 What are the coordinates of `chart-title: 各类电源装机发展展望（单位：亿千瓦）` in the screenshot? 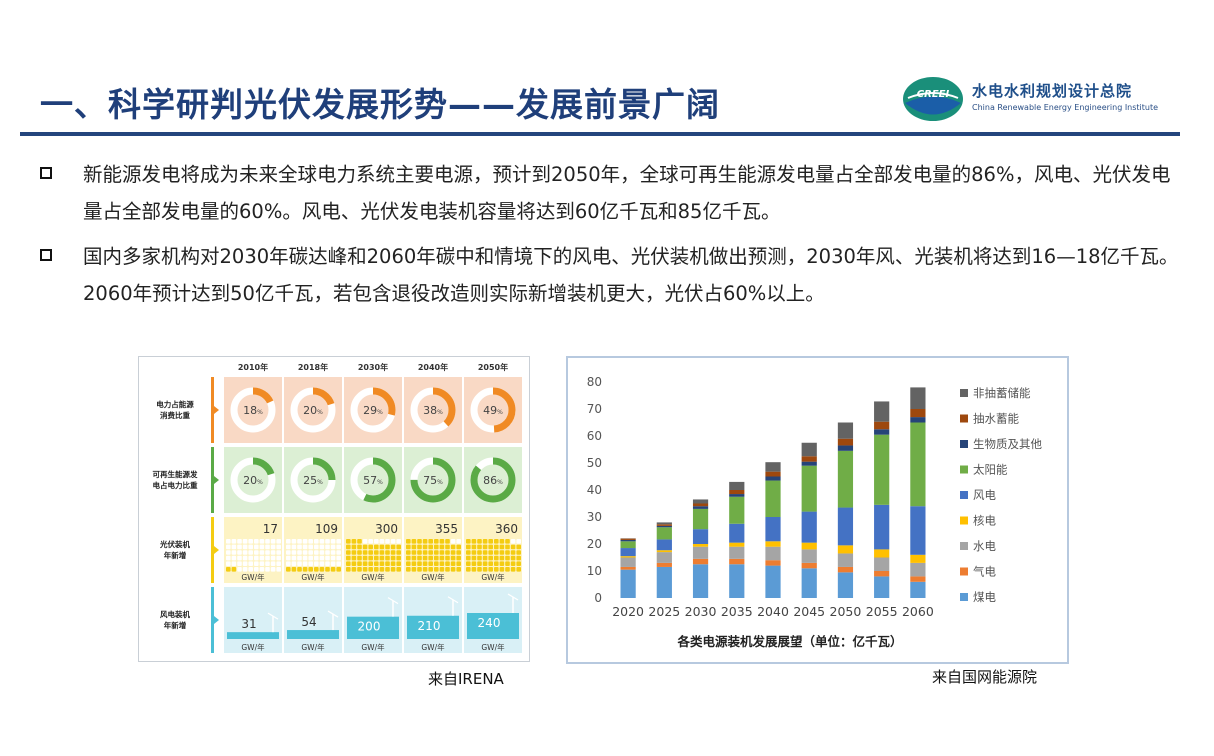 It's located at (789, 641).